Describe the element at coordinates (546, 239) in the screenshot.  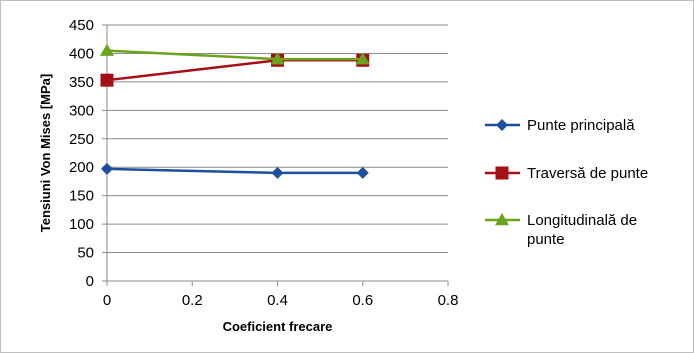
I see `legend-label-2-line-1: punte` at that location.